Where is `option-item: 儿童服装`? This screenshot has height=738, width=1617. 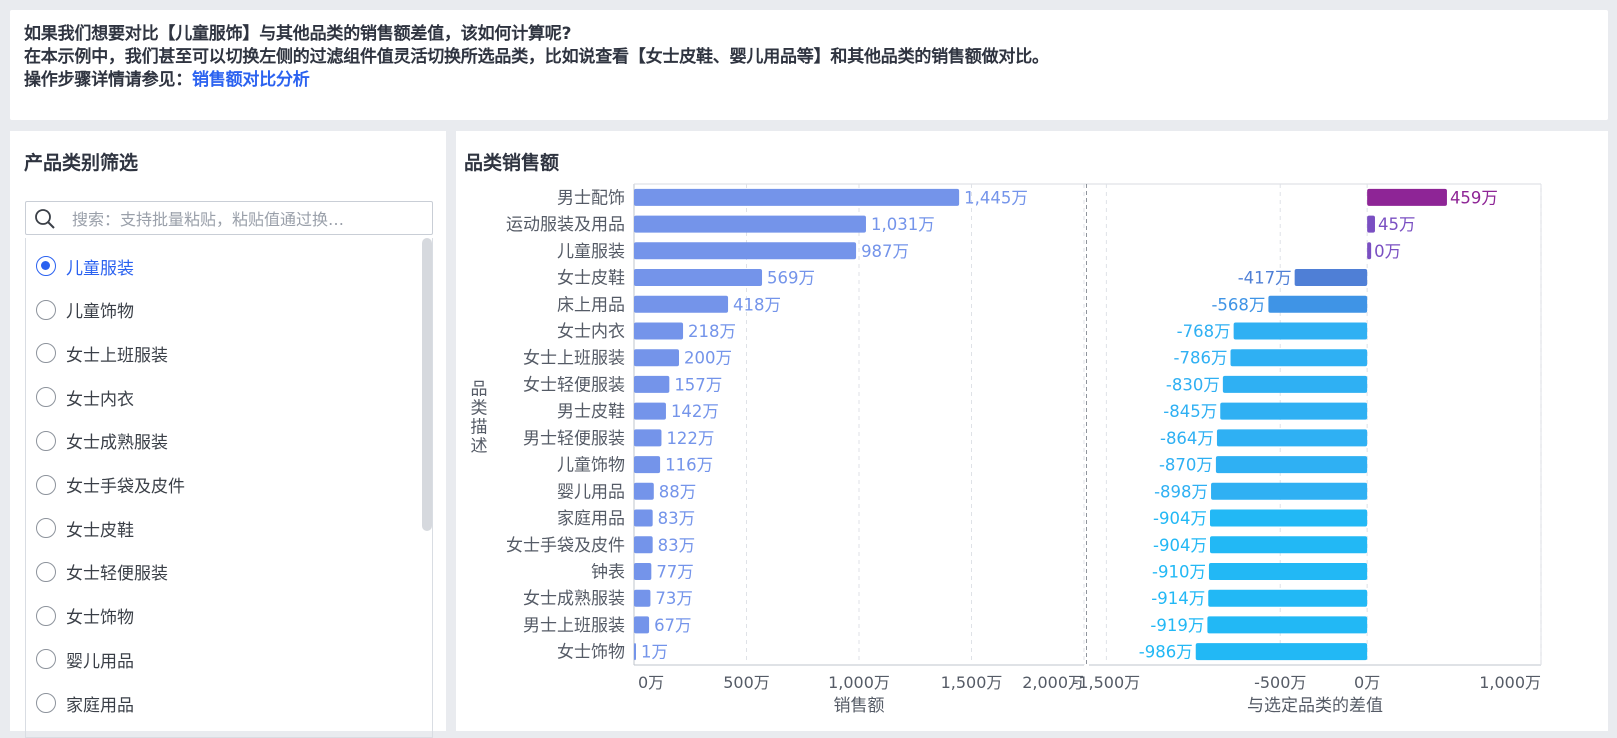 option-item: 儿童服装 is located at coordinates (85, 266).